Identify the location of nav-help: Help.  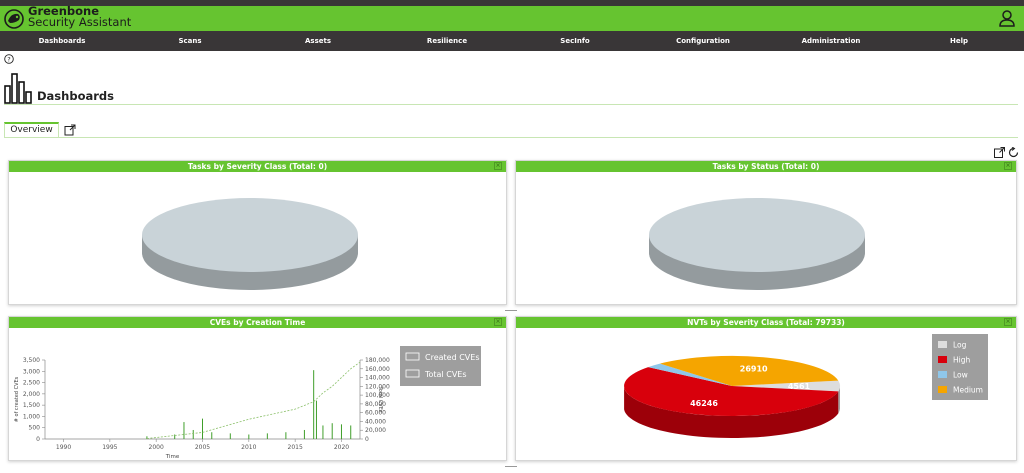
(959, 41).